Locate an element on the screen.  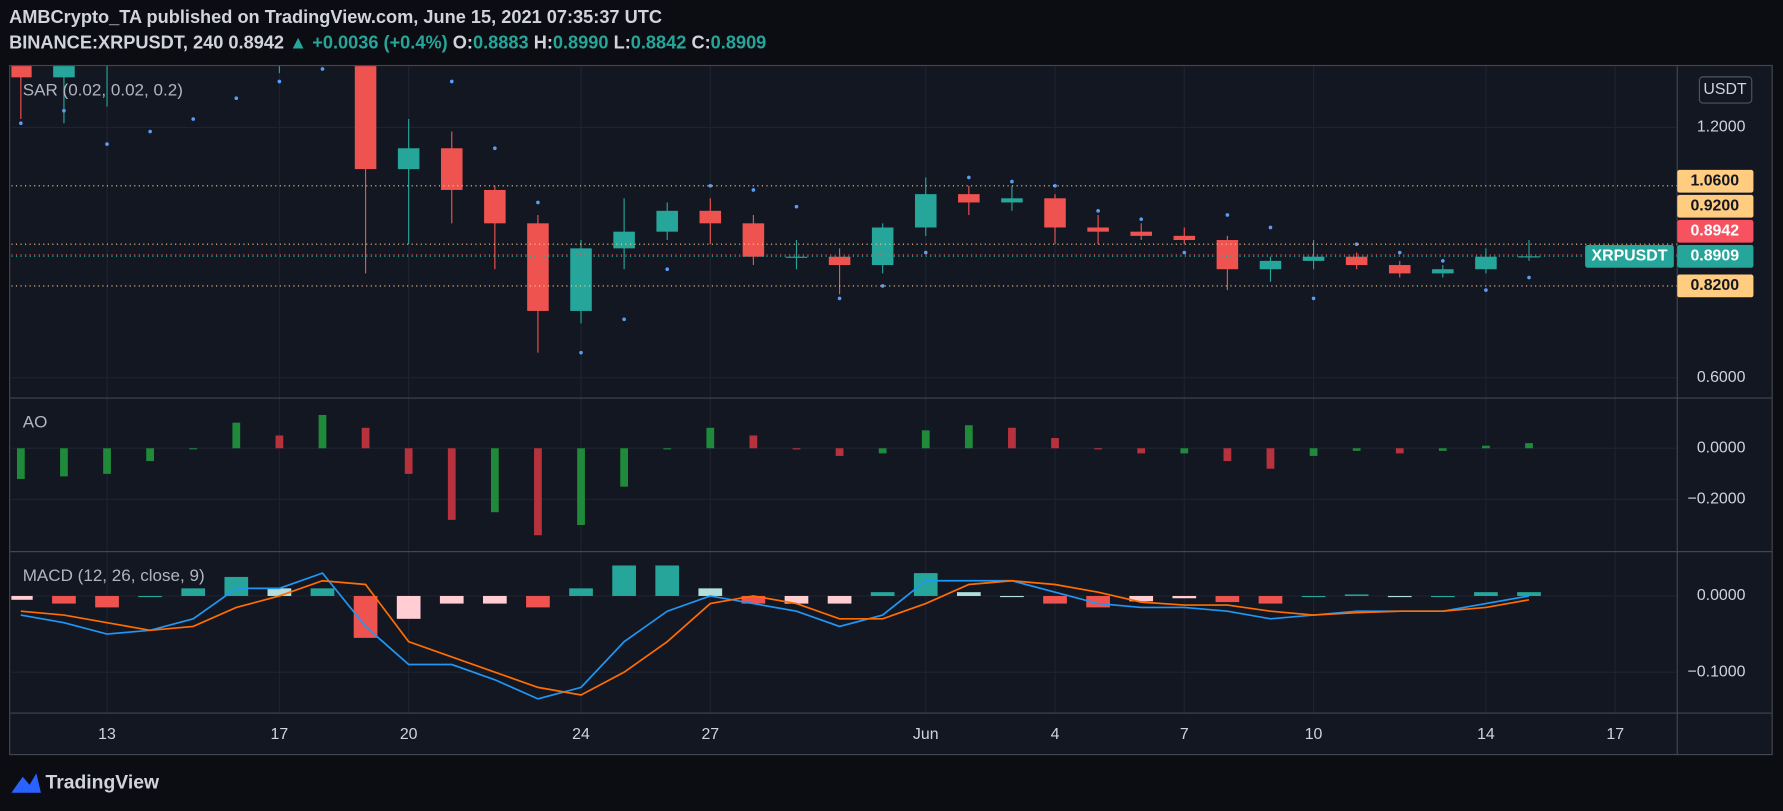
symbol-label: XRPUSDT is located at coordinates (1629, 256).